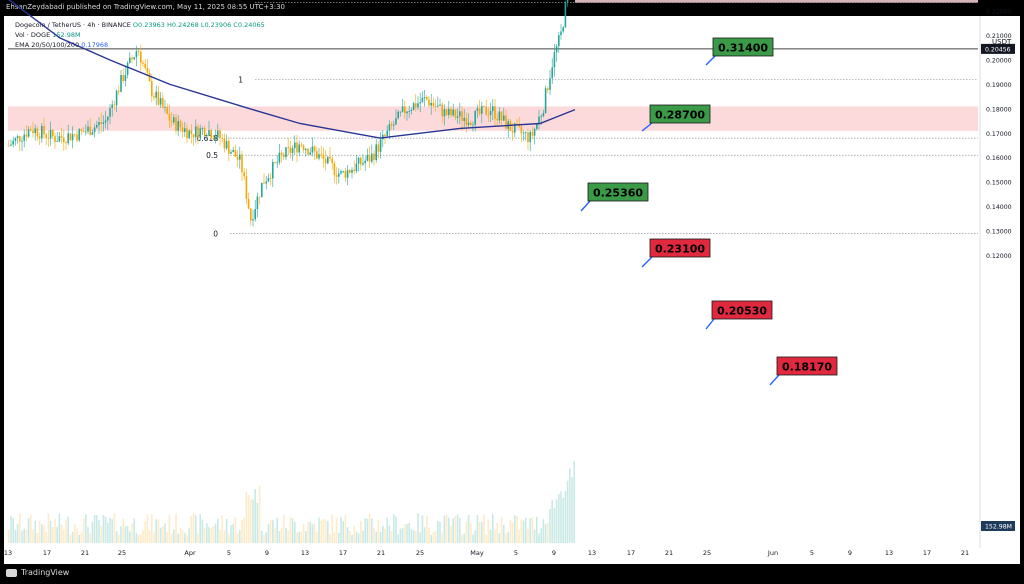  I want to click on axis-currency: USDT, so click(1002, 42).